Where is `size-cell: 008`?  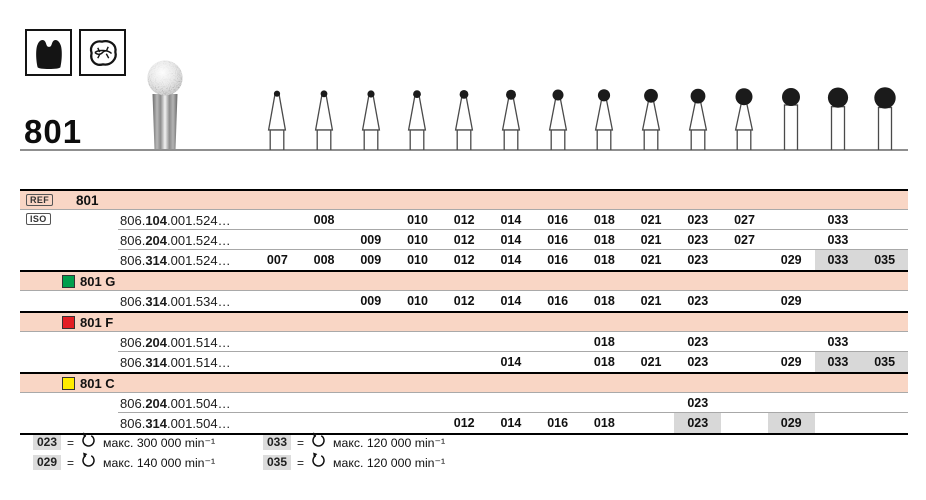 size-cell: 008 is located at coordinates (324, 220).